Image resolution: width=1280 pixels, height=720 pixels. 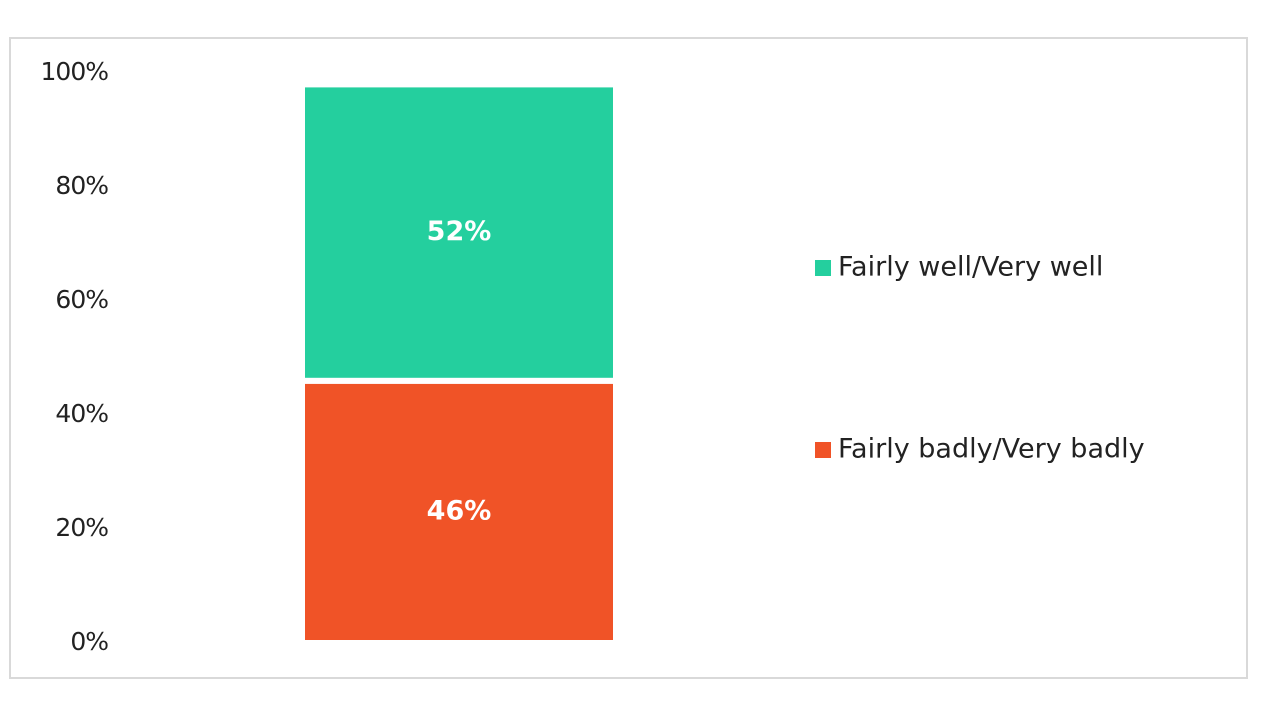 I want to click on legend-label: Fairly well/Very well, so click(x=970, y=267).